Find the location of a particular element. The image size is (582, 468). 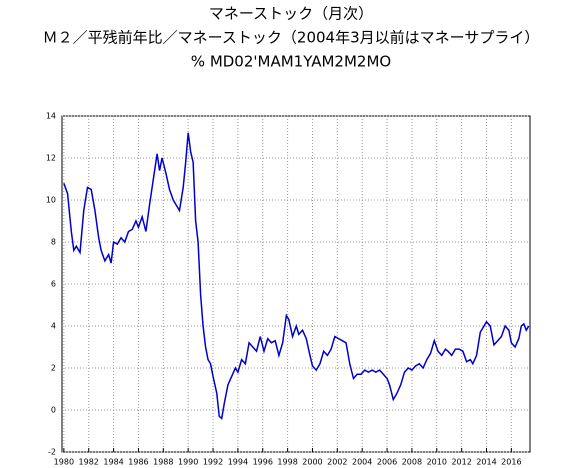

x-tick-label: 2004 is located at coordinates (362, 462).